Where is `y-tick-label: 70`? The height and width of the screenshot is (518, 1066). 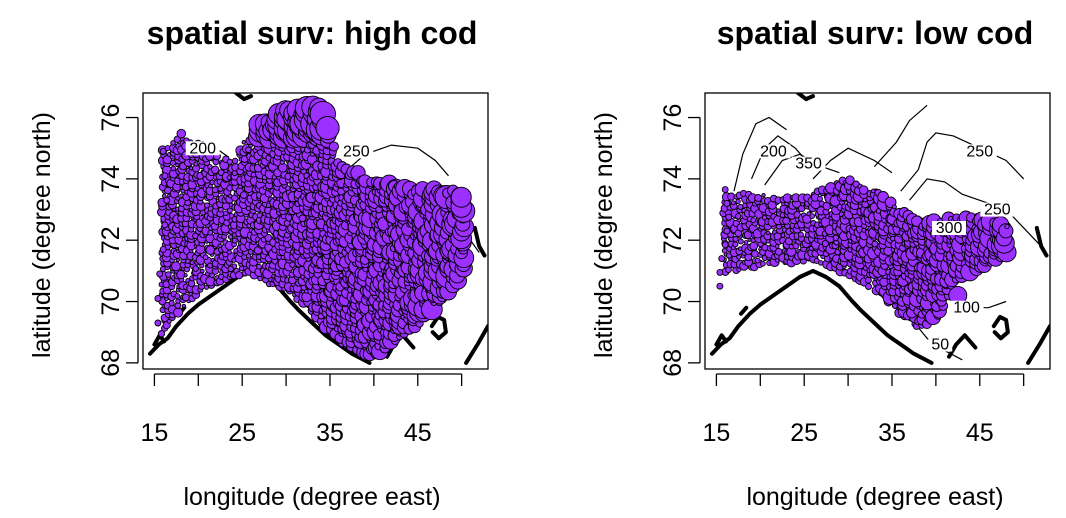
y-tick-label: 70 is located at coordinates (673, 302).